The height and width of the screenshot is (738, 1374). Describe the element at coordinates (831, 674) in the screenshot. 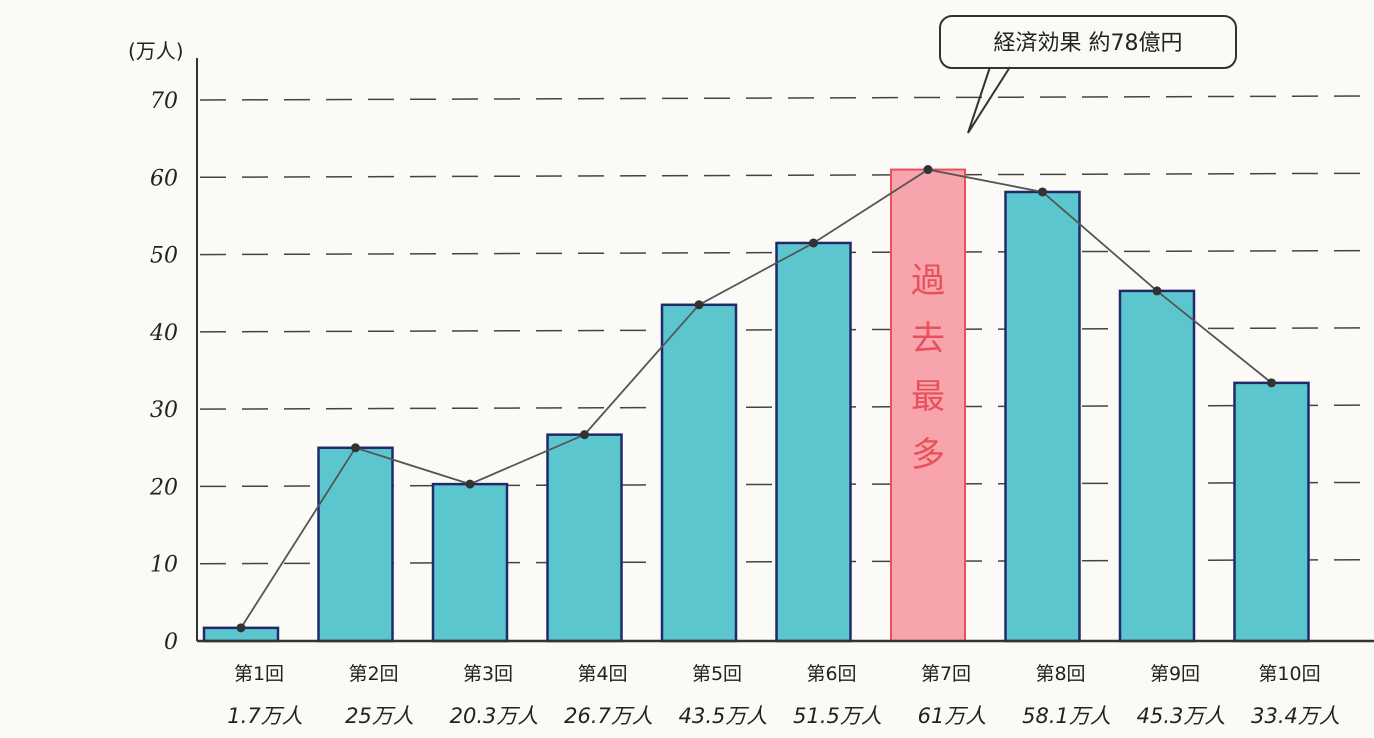

I see `x-category-label: 第6回` at that location.